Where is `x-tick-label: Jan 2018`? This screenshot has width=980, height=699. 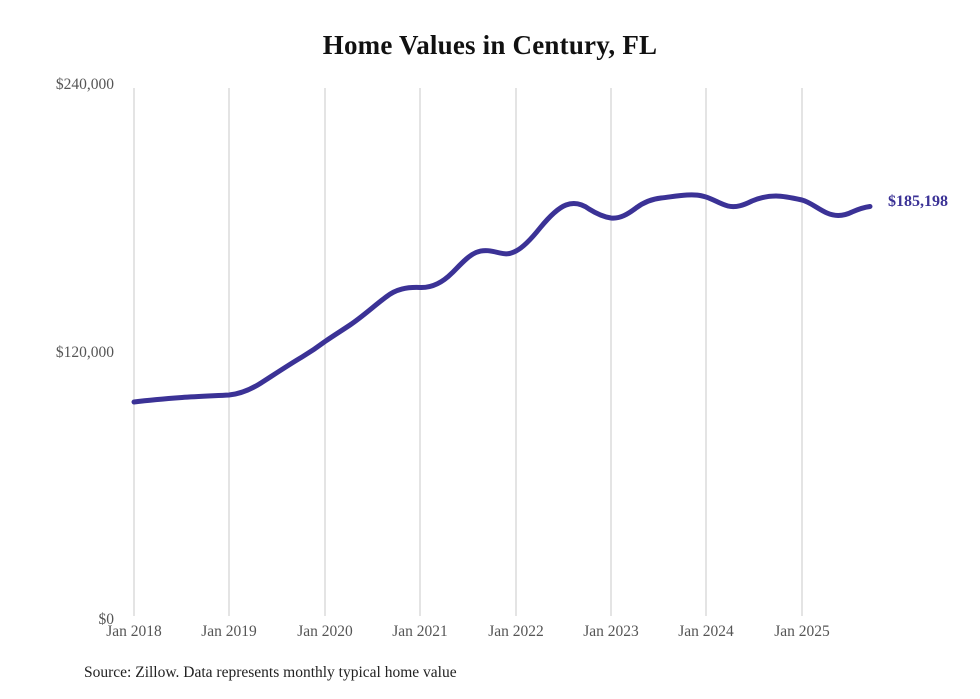 x-tick-label: Jan 2018 is located at coordinates (134, 631).